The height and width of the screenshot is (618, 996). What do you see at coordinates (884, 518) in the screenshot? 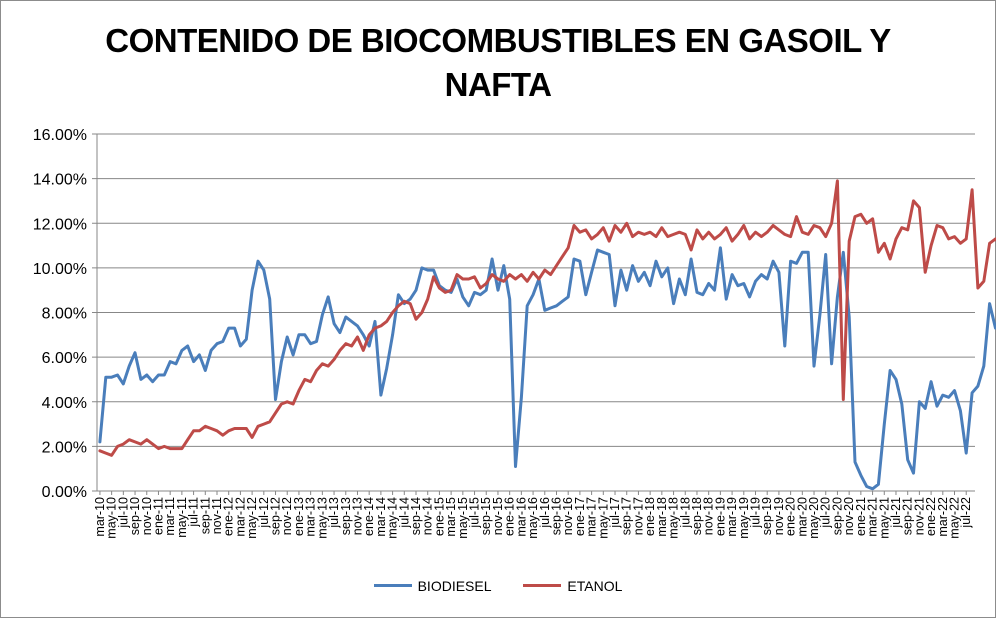
I see `x-tick-label: may-21` at bounding box center [884, 518].